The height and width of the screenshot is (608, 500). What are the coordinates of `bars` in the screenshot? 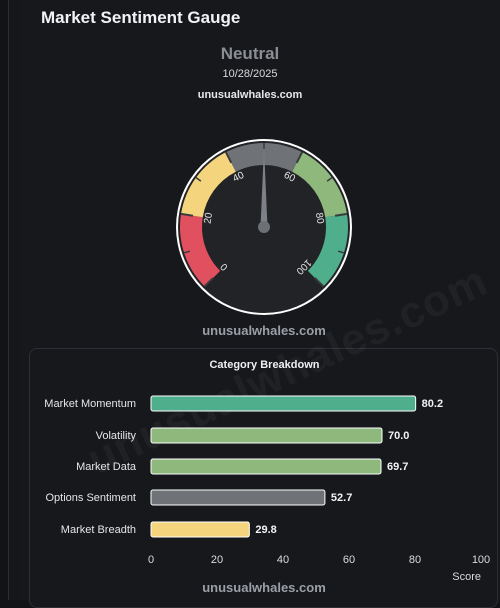 It's located at (283, 466).